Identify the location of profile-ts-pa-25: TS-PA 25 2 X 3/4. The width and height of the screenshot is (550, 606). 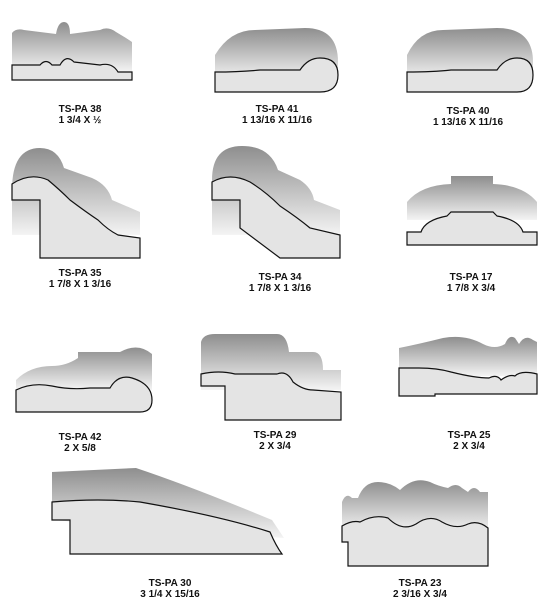
(467, 392).